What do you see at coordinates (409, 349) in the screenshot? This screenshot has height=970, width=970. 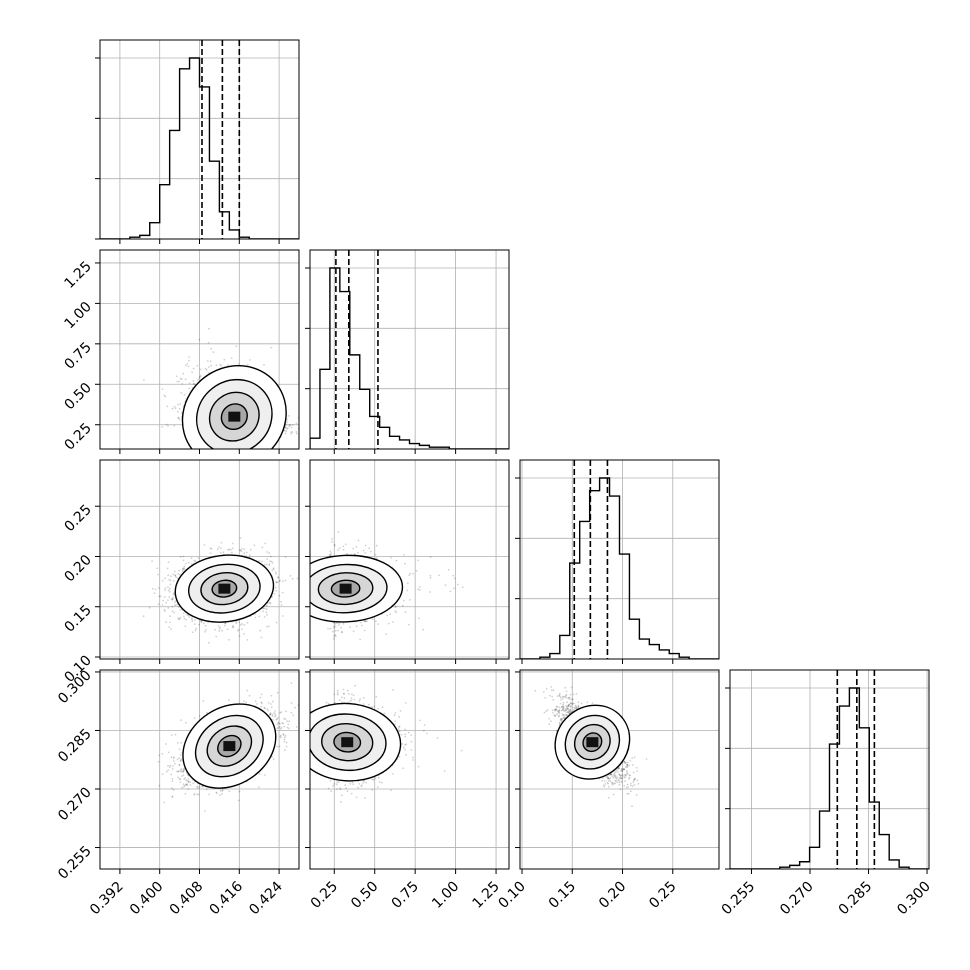 I see `axes-frame` at bounding box center [409, 349].